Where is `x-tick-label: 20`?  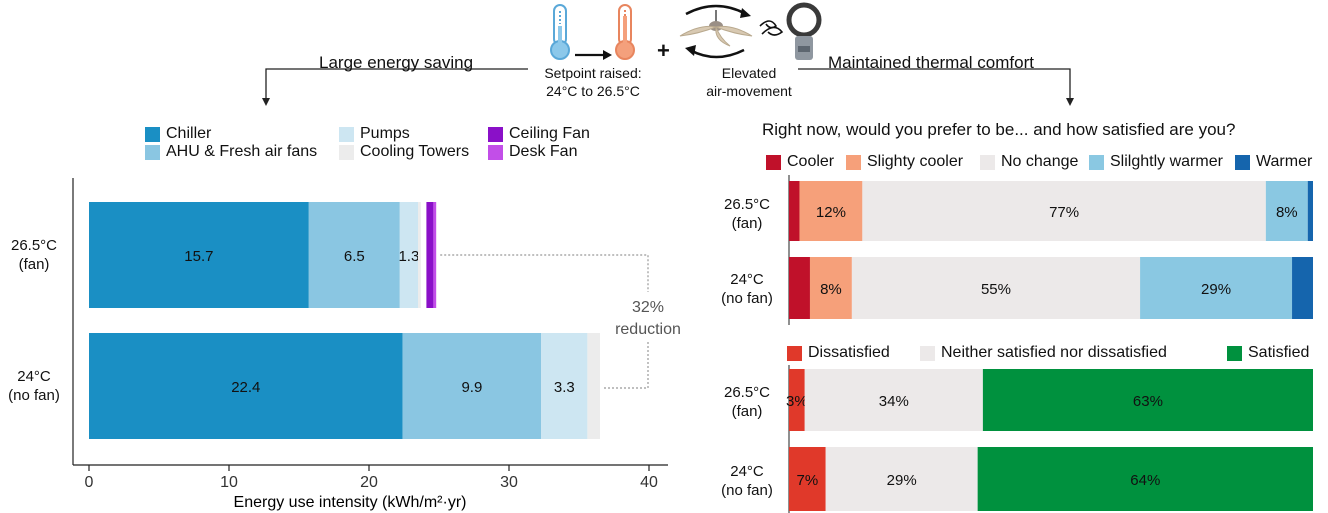 x-tick-label: 20 is located at coordinates (369, 482).